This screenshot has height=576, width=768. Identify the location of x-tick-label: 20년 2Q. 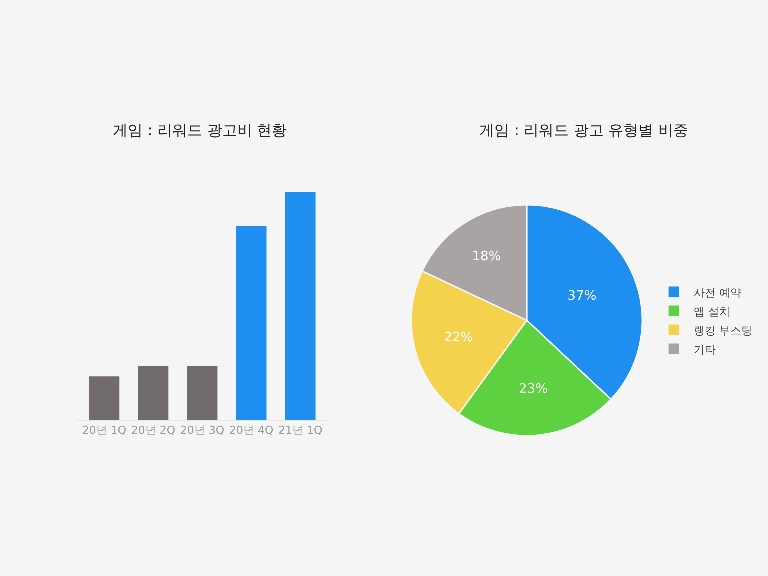
(153, 431).